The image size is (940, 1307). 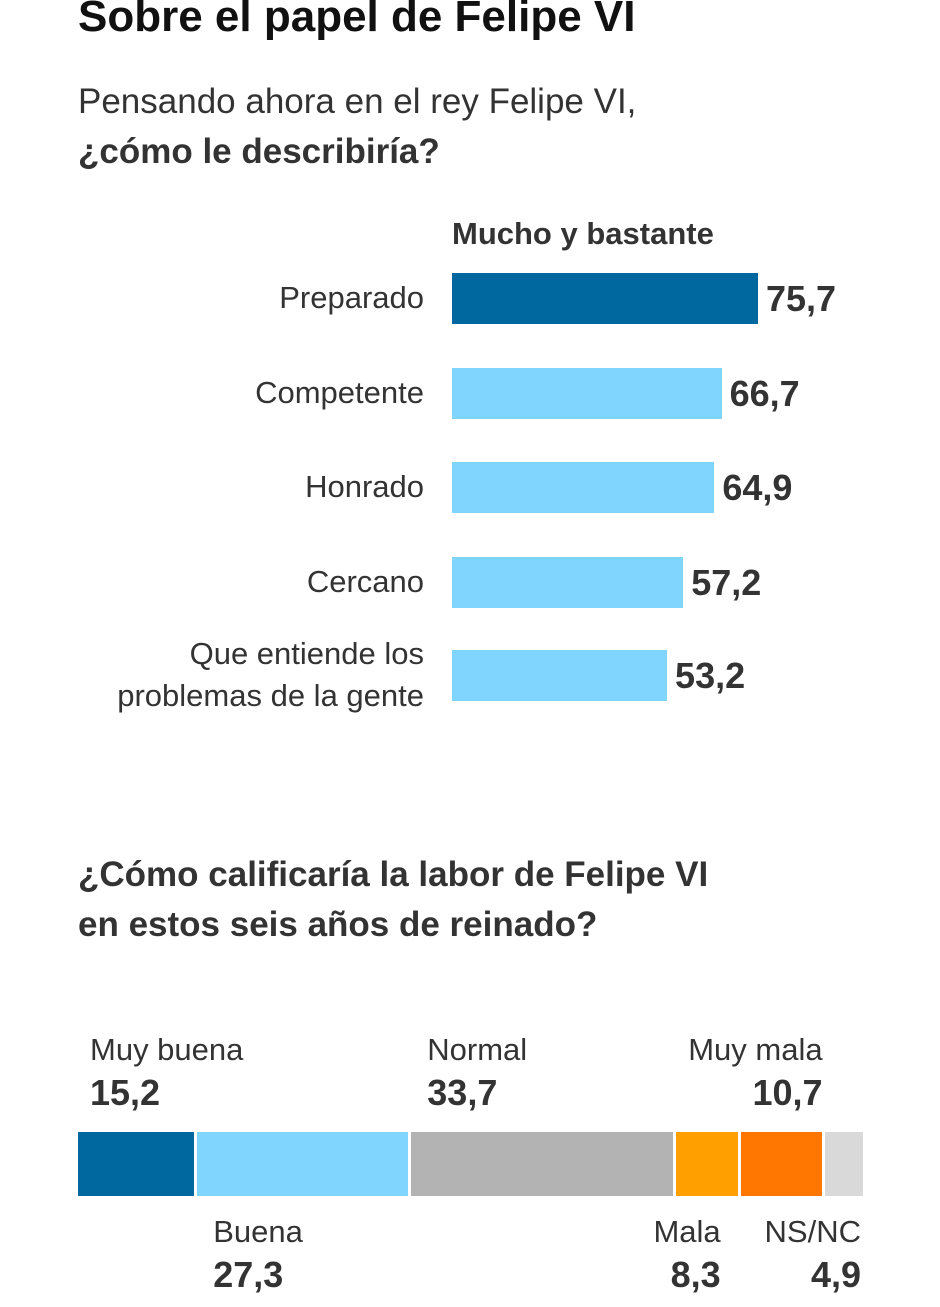 I want to click on segment-label: NS/NC, so click(x=812, y=1231).